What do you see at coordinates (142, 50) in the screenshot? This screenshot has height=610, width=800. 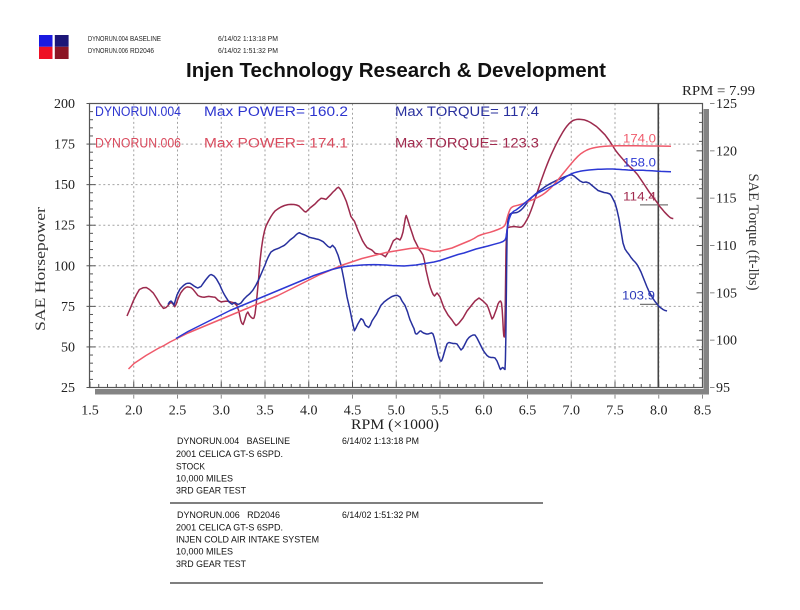 I see `svg-text: RD2046` at bounding box center [142, 50].